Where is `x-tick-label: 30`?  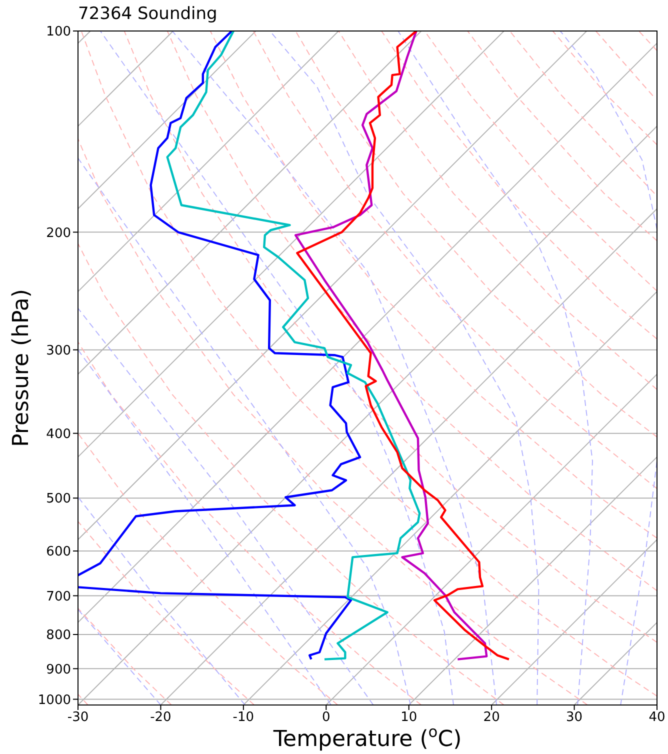
x-tick-label: 30 is located at coordinates (574, 718).